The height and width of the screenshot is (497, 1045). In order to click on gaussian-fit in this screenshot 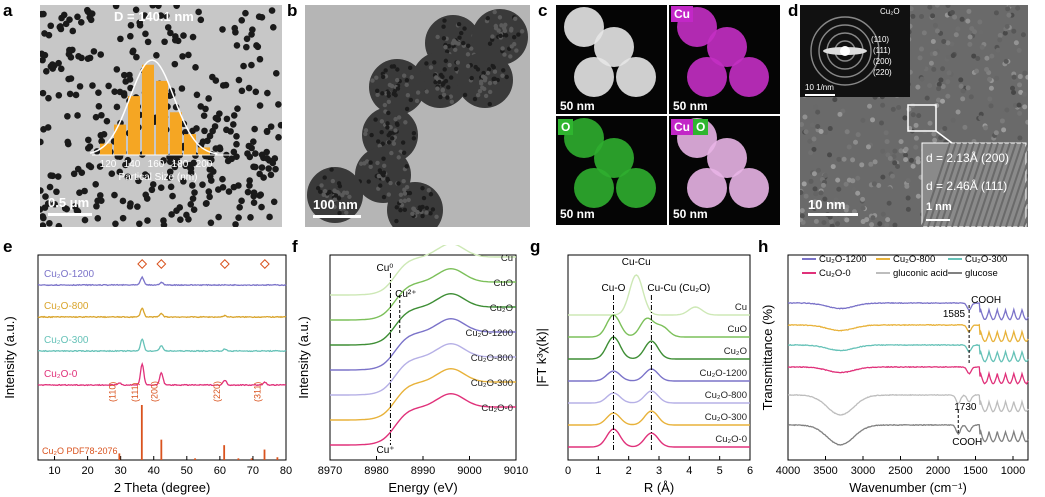, I will do `click(153, 107)`.